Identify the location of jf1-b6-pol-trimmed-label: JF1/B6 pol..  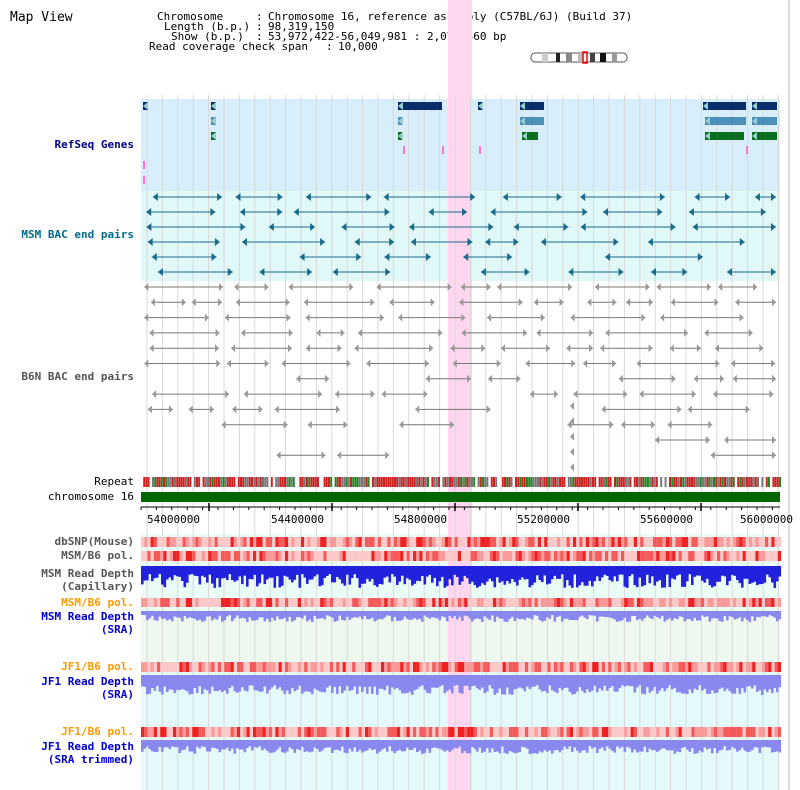
(97, 731).